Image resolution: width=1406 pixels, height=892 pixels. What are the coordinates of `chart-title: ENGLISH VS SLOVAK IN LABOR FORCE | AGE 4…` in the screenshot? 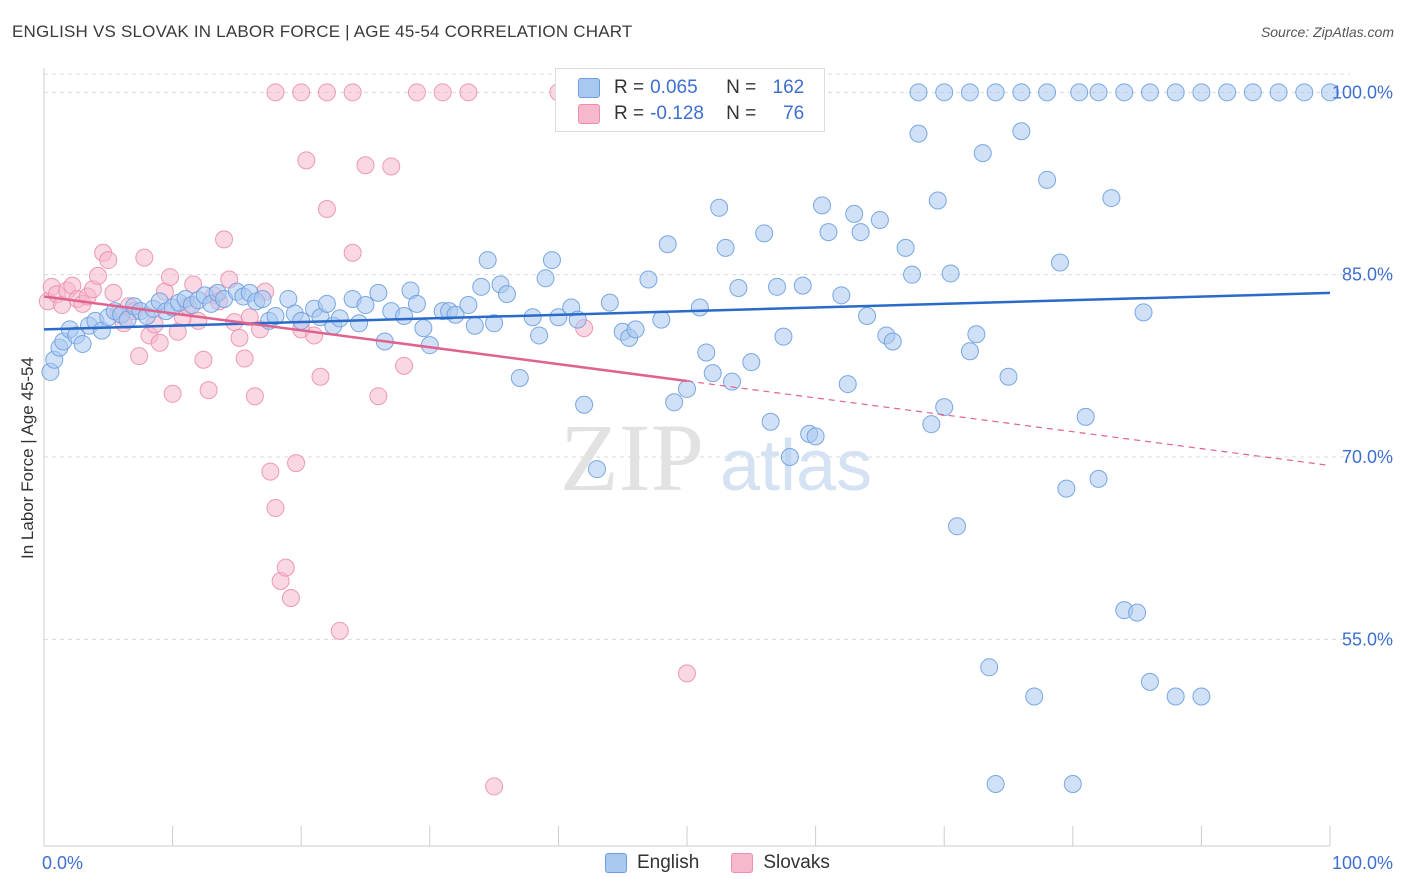 It's located at (322, 31).